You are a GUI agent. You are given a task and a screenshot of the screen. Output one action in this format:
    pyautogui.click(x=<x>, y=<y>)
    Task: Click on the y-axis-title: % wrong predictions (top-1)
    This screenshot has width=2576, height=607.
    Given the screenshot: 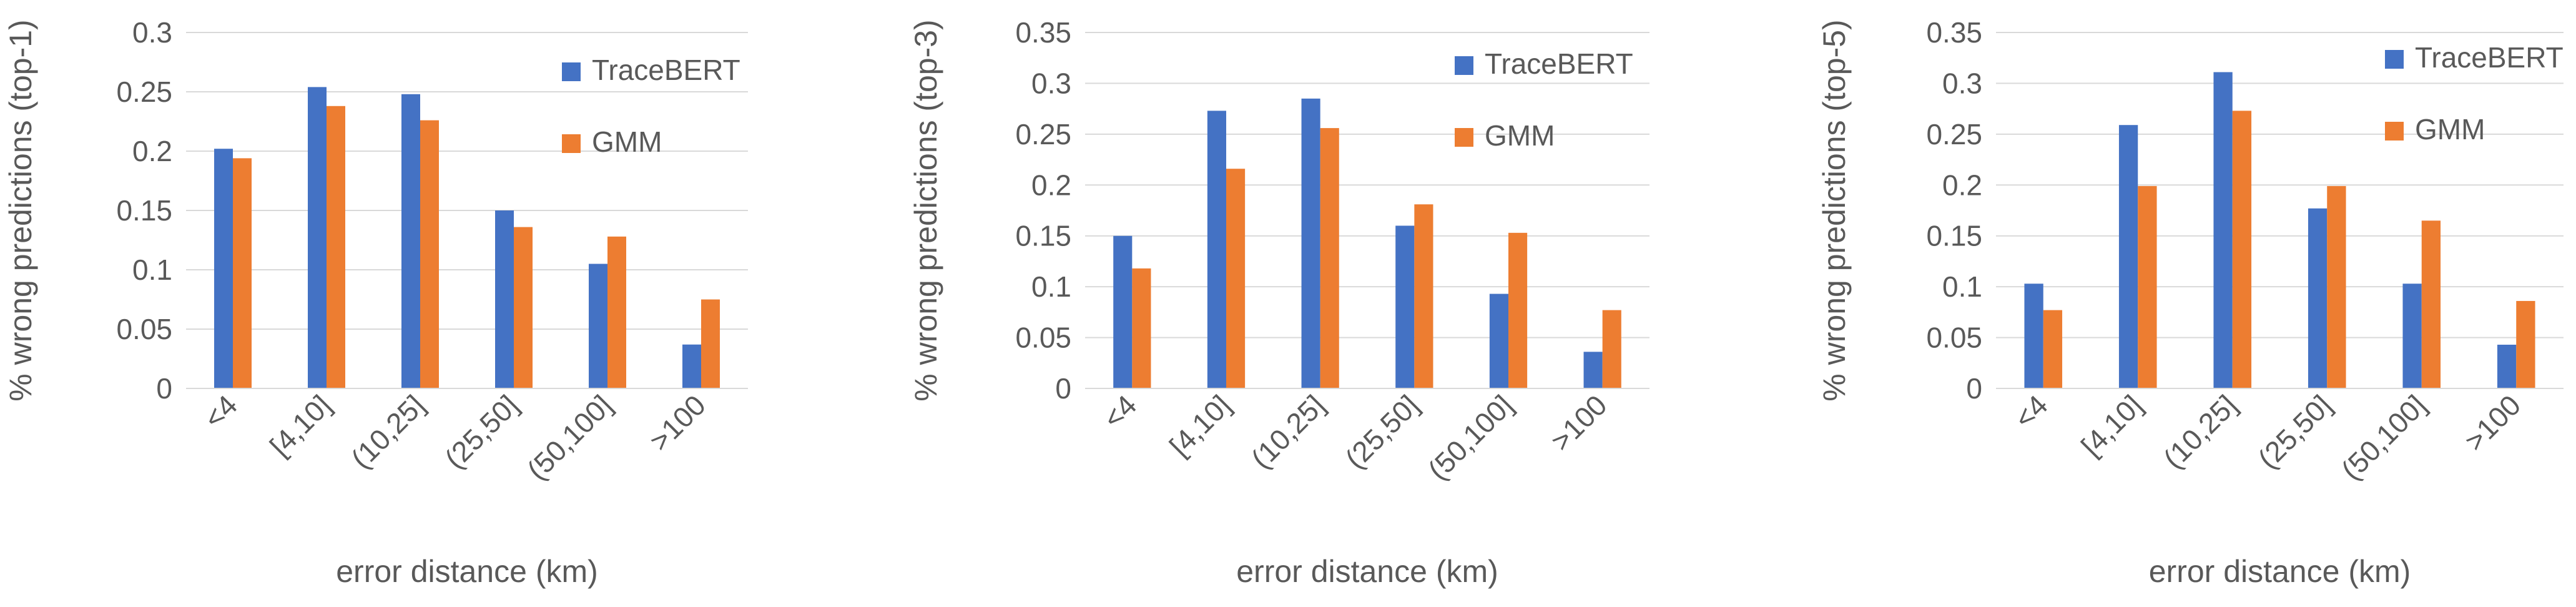 What is the action you would take?
    pyautogui.click(x=20, y=210)
    